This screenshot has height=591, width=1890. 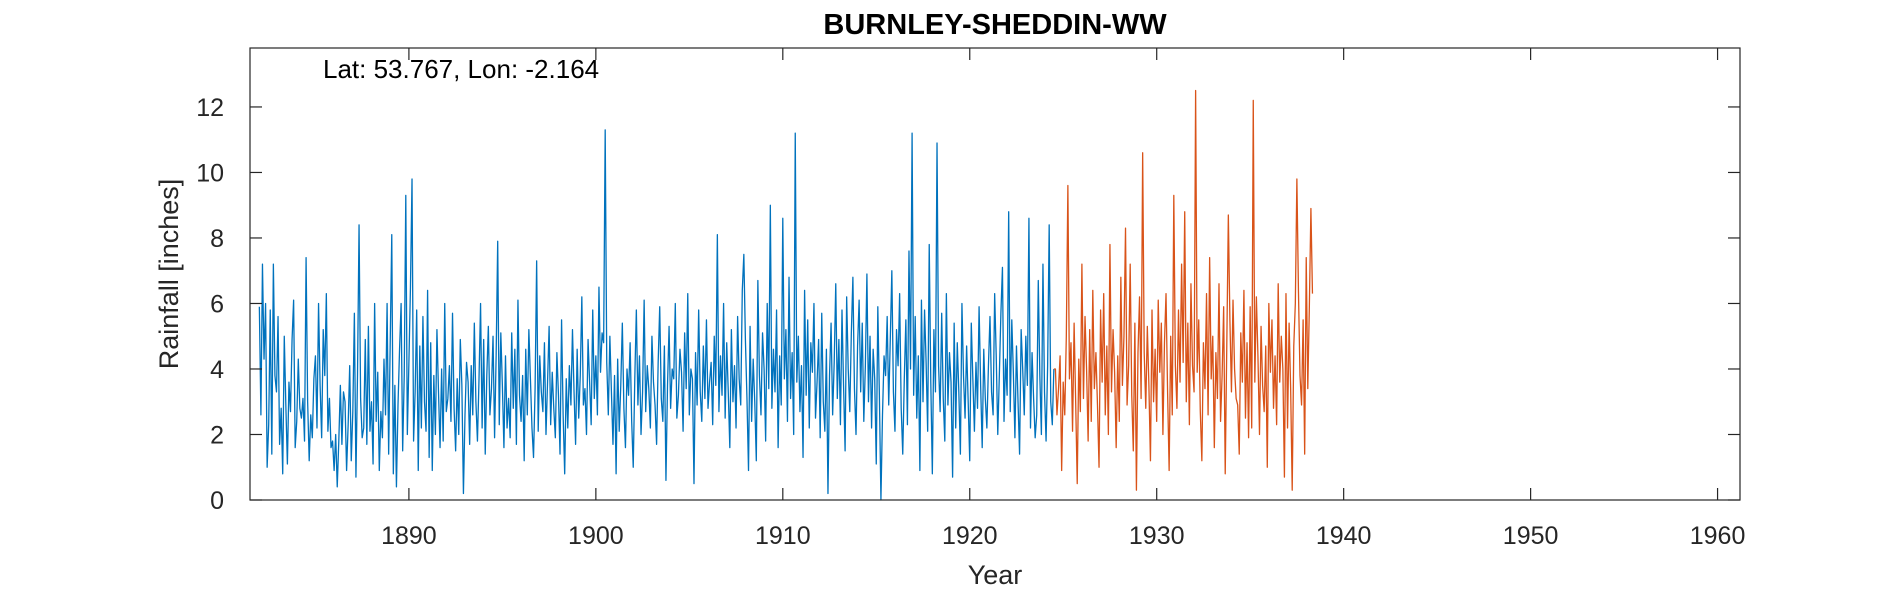 I want to click on x-tick-label: 1920, so click(x=970, y=536).